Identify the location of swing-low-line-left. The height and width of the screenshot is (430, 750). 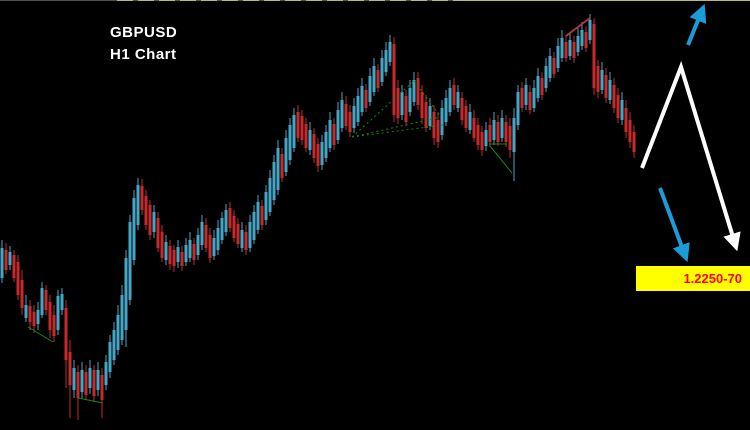
(40, 334).